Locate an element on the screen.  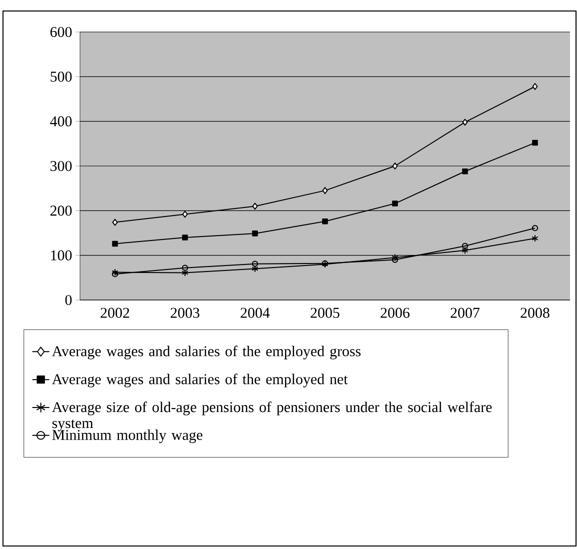
y-tick-label: 200 is located at coordinates (61, 211).